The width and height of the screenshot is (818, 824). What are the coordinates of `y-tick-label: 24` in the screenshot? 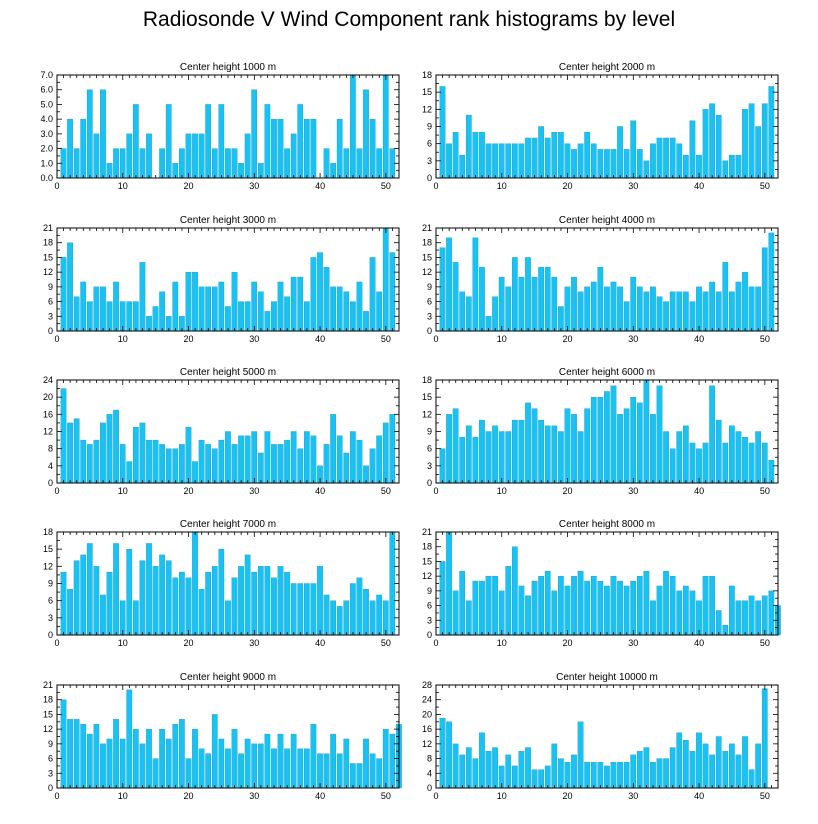 It's located at (427, 700).